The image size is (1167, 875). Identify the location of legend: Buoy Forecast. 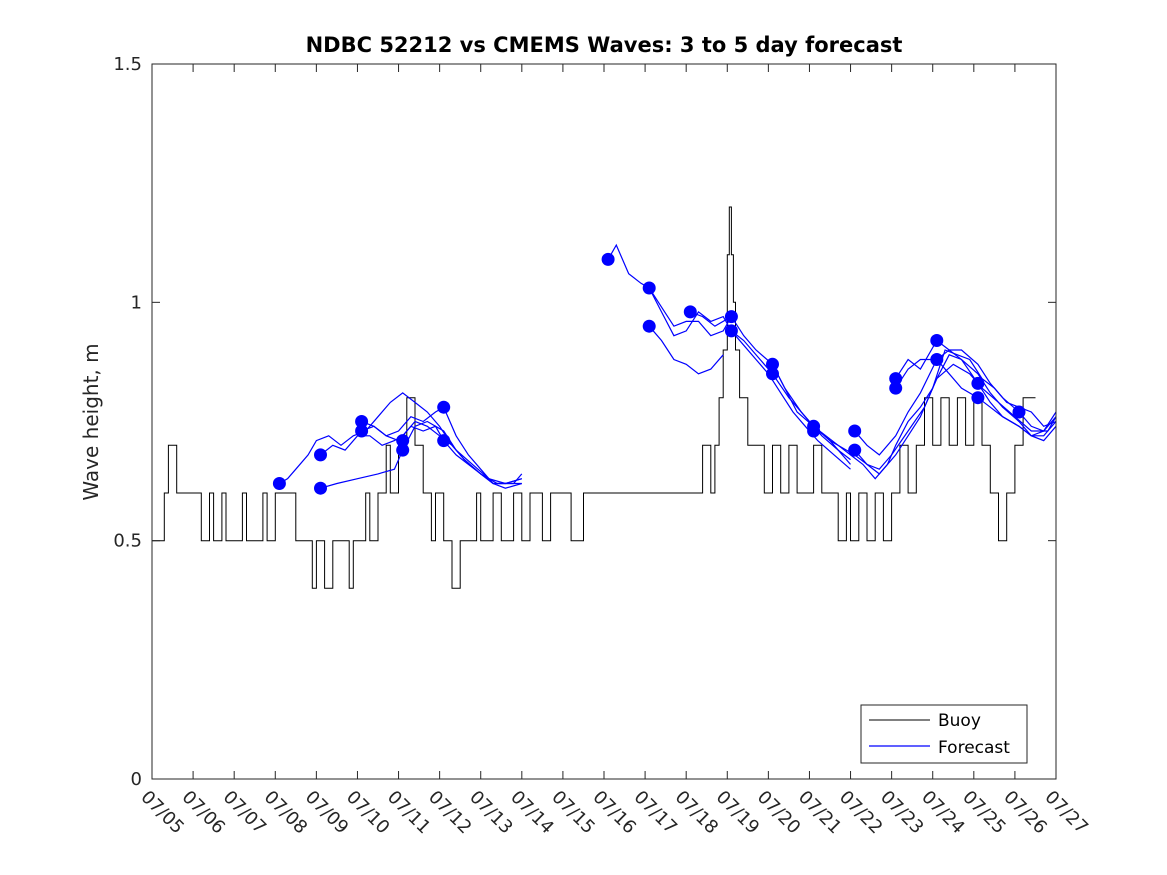
(944, 734).